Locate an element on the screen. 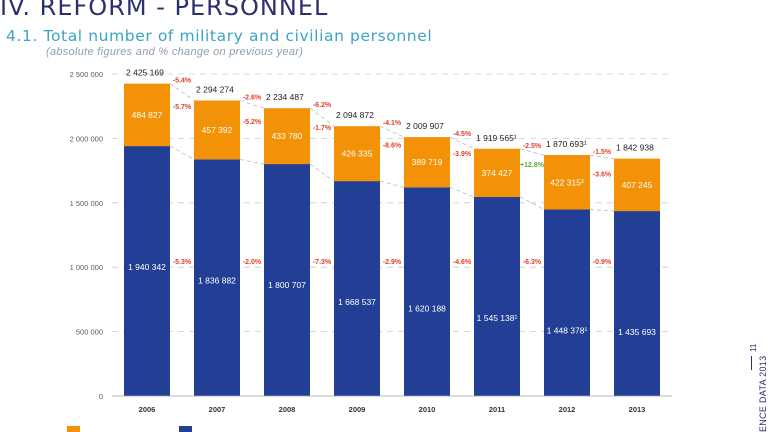 The width and height of the screenshot is (768, 432). civilian-label: 484 827 is located at coordinates (147, 115).